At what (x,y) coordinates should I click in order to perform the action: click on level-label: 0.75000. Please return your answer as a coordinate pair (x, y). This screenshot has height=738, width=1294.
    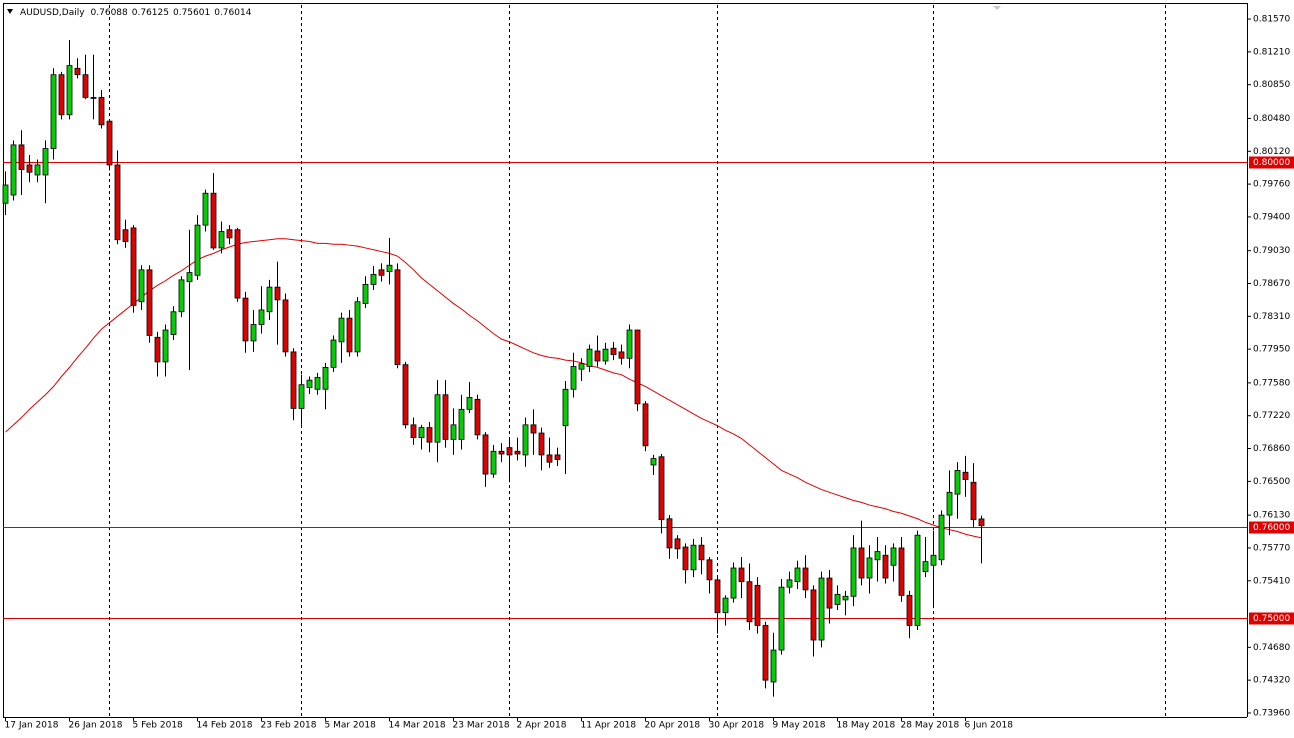
    Looking at the image, I should click on (1271, 619).